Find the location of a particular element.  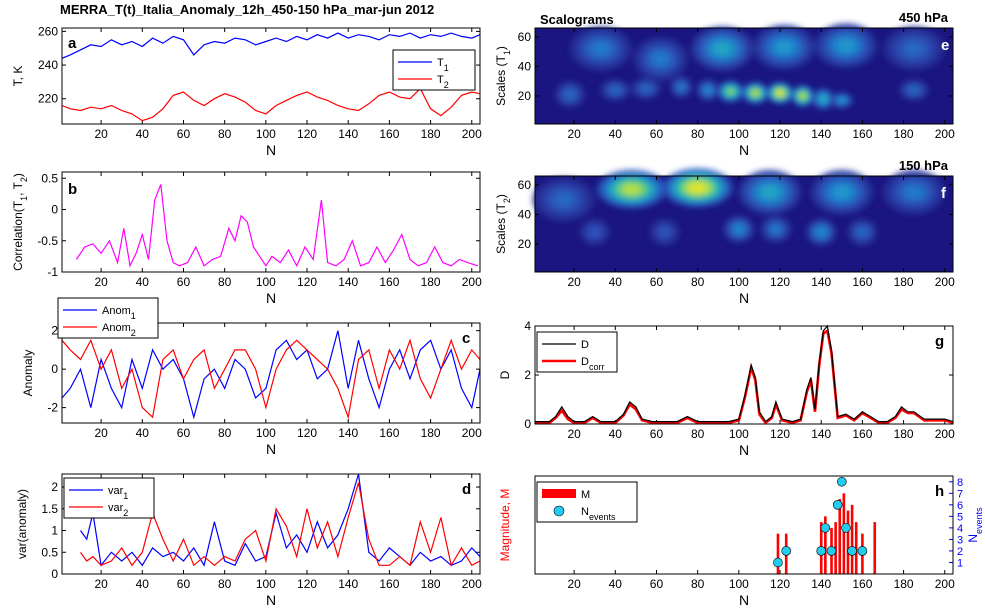

scalograms-title: Scalograms is located at coordinates (577, 19).